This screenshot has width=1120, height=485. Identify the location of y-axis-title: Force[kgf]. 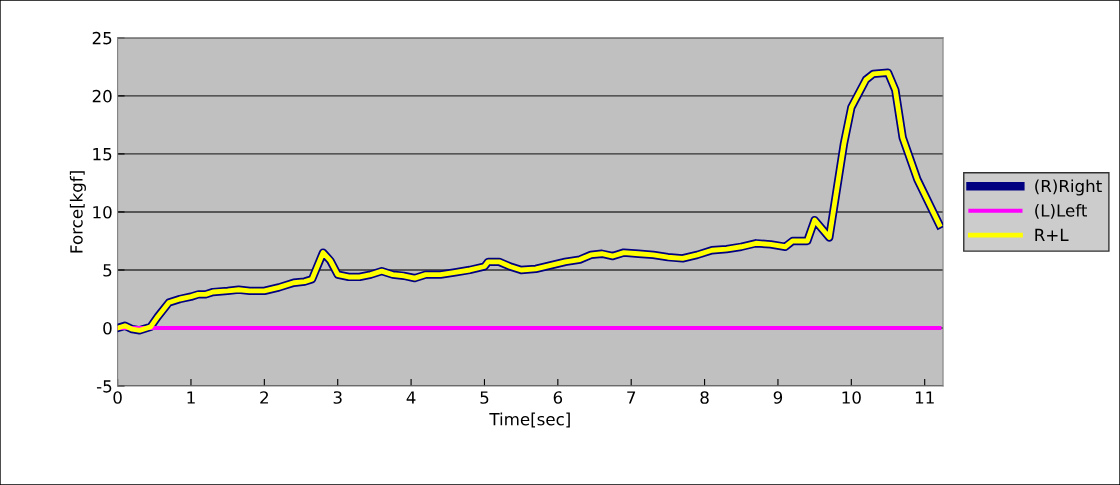
(77, 212).